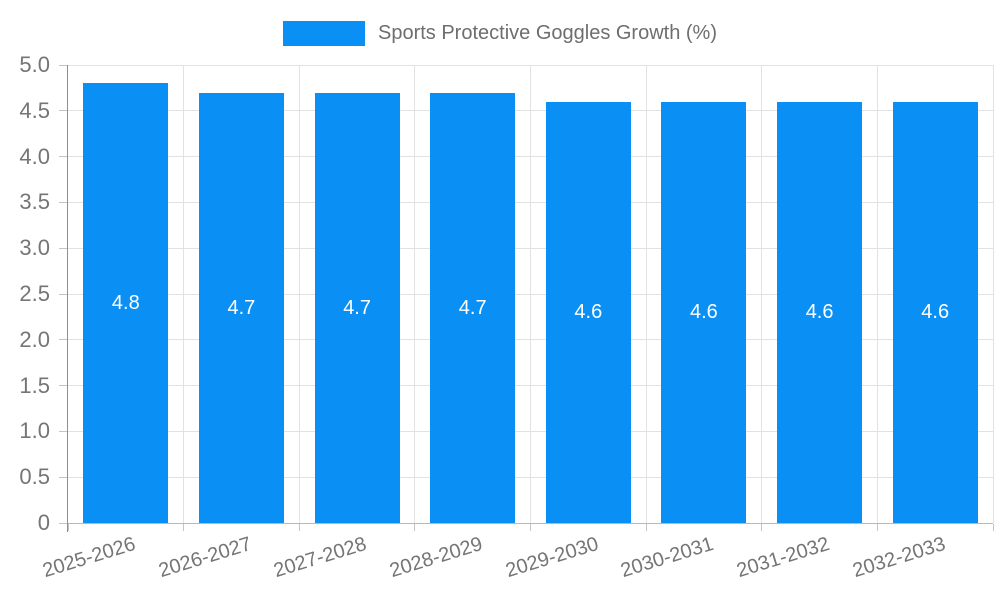 Image resolution: width=1000 pixels, height=600 pixels. What do you see at coordinates (34, 385) in the screenshot?
I see `y-axis-label: 1.5` at bounding box center [34, 385].